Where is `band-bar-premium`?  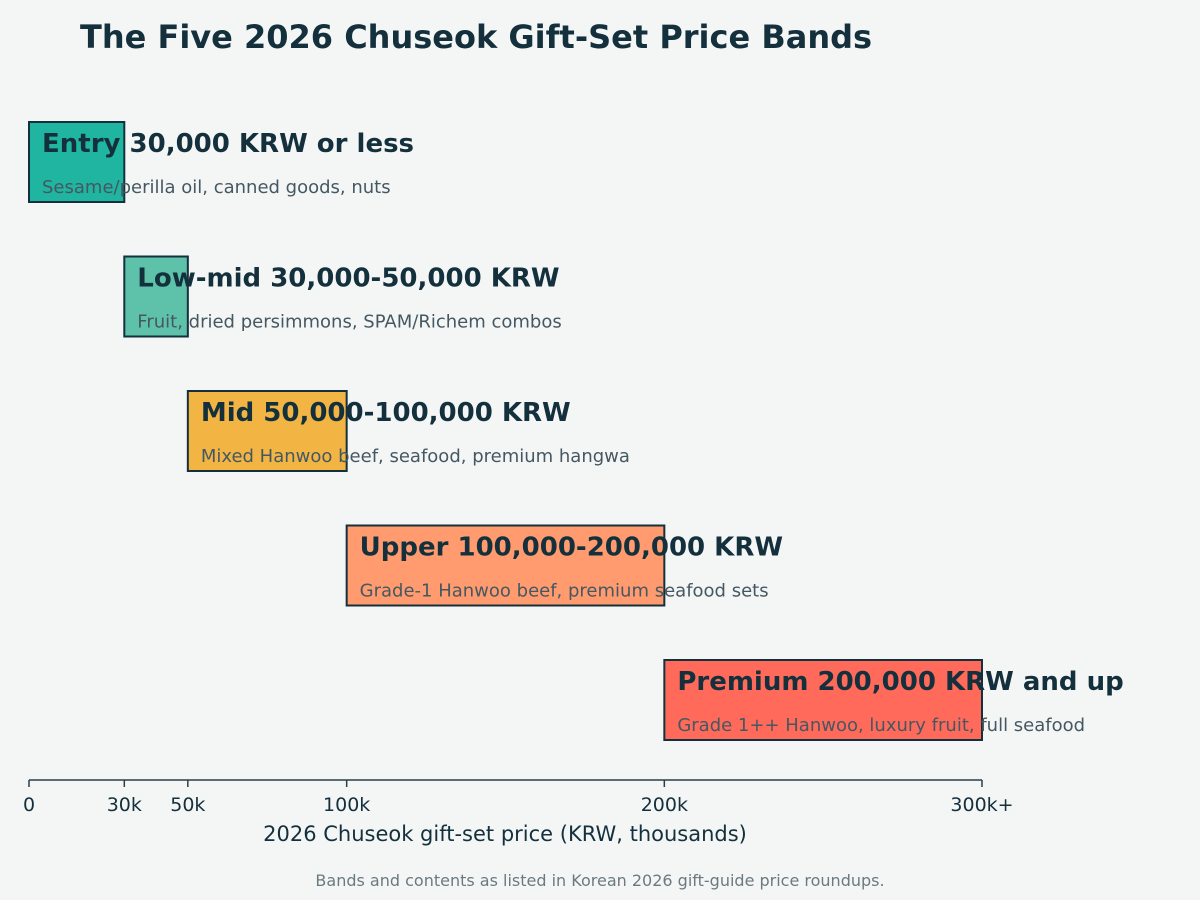
band-bar-premium is located at coordinates (823, 700).